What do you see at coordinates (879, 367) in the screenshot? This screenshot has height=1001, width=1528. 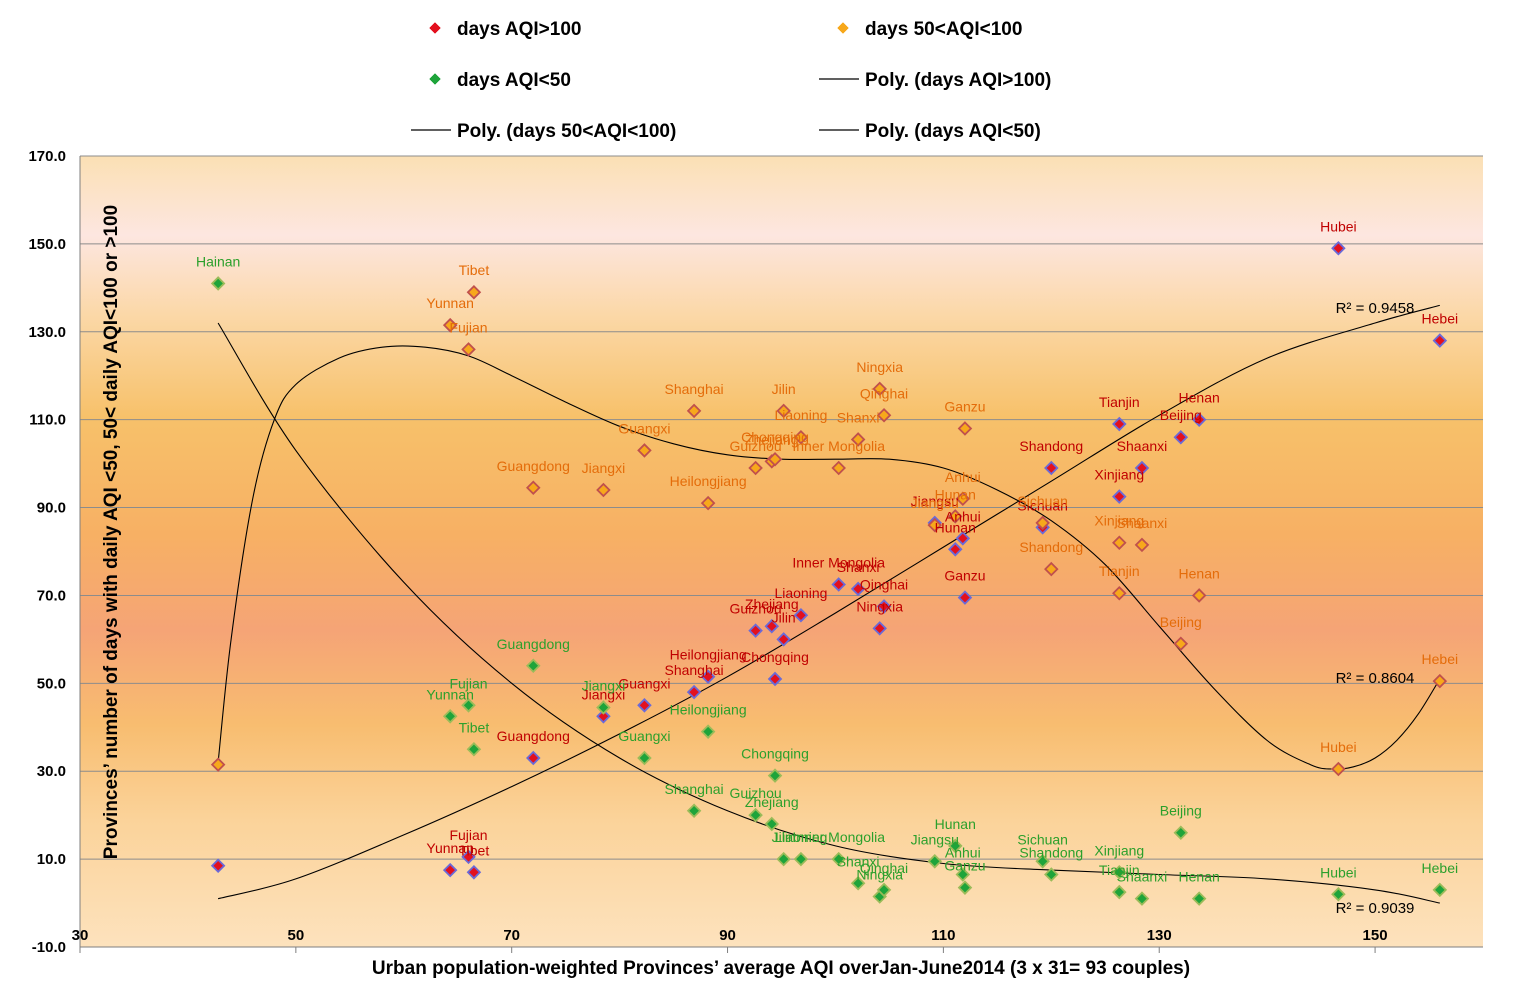 I see `point-label: Ningxia` at bounding box center [879, 367].